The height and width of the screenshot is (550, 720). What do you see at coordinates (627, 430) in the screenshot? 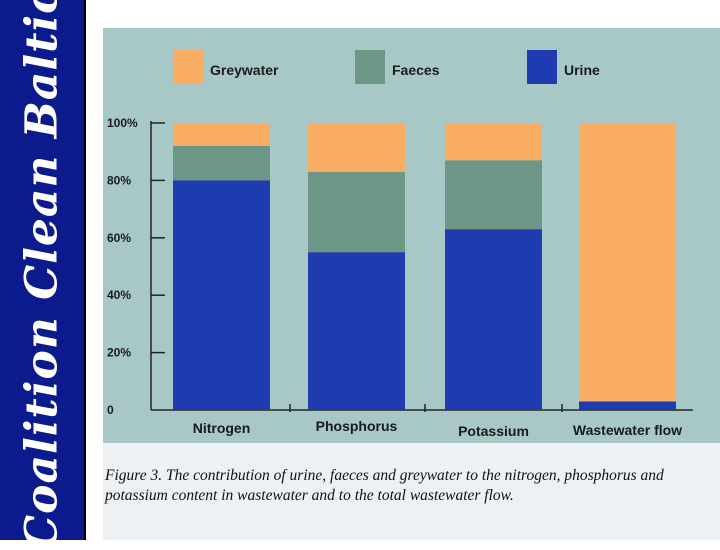
I see `x-label-wastewater-flow: Wastewater flow` at bounding box center [627, 430].